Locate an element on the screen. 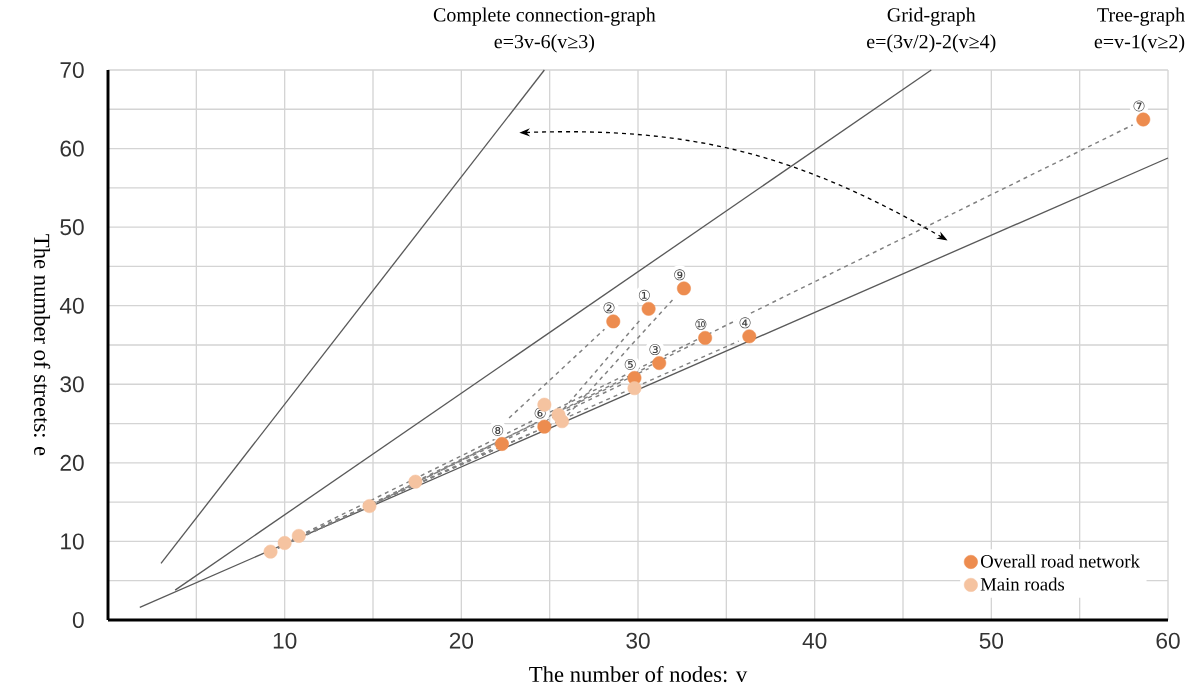  y-tick-label: 10 is located at coordinates (72, 541).